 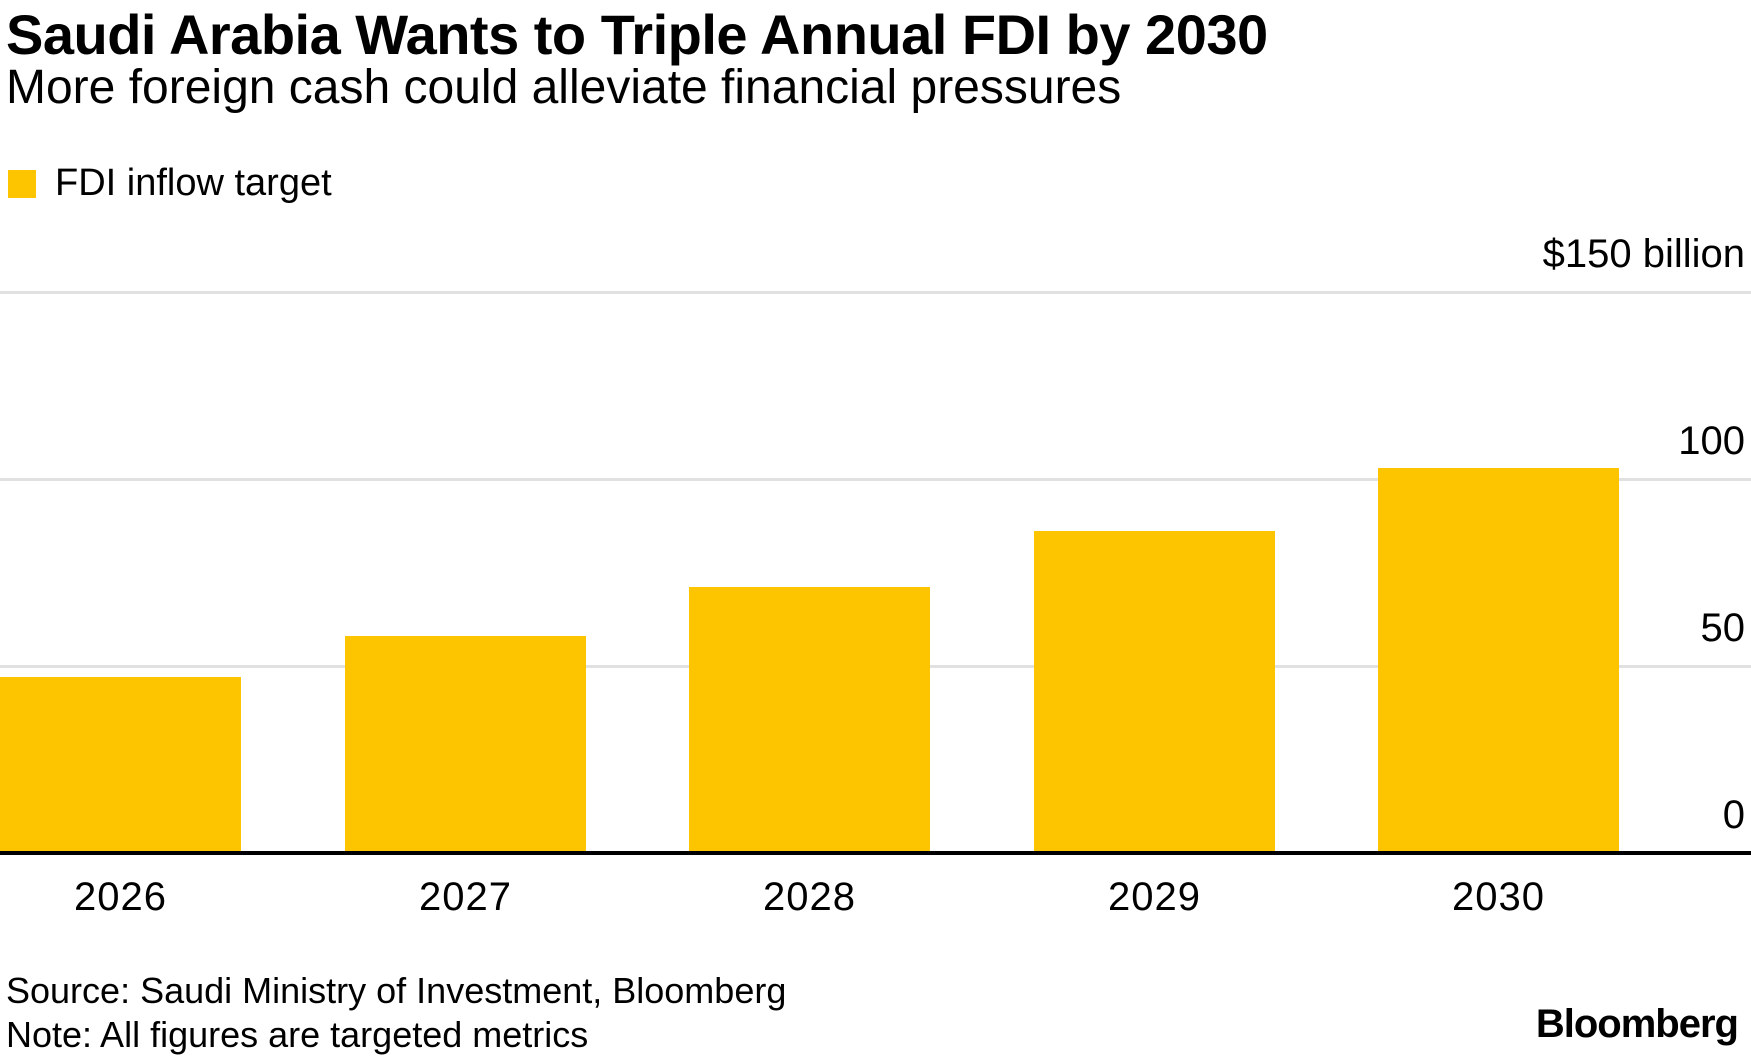 What do you see at coordinates (1498, 897) in the screenshot?
I see `x-axis-label-2030: 2030` at bounding box center [1498, 897].